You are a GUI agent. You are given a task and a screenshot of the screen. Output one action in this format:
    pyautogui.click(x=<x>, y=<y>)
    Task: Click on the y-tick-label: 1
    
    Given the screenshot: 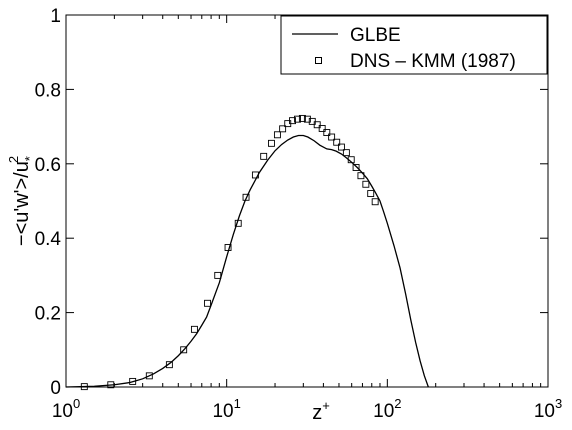 What is the action you would take?
    pyautogui.click(x=55, y=16)
    